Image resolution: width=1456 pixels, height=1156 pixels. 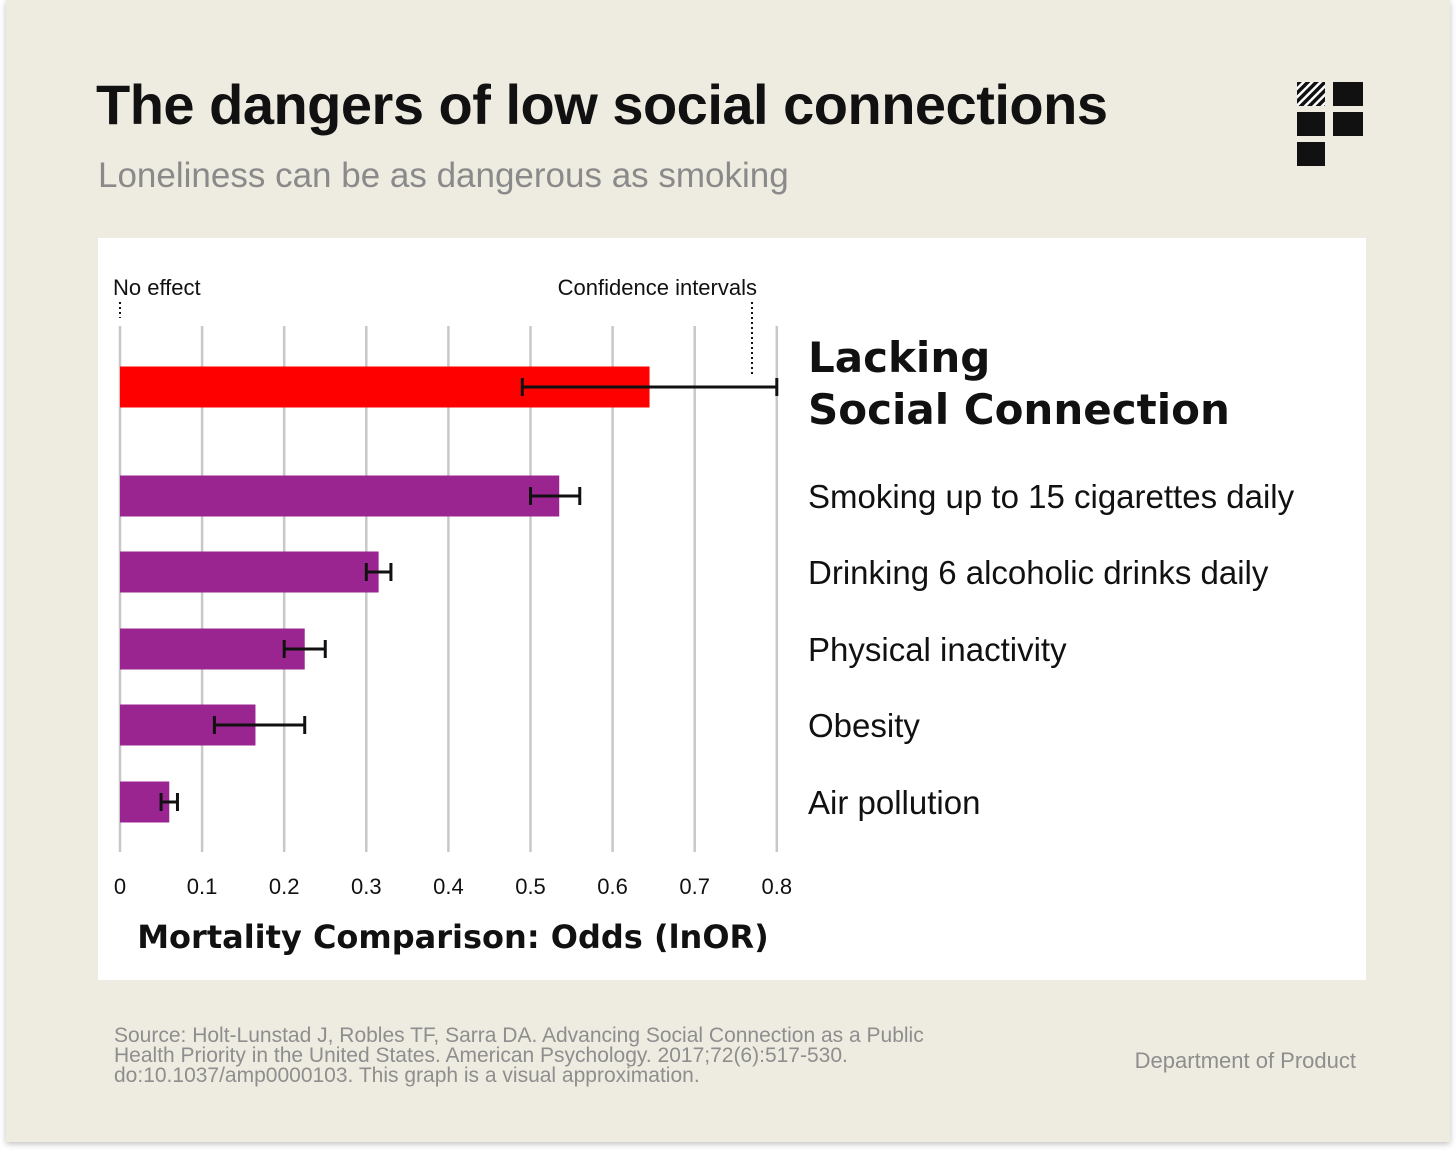 What do you see at coordinates (1038, 572) in the screenshot?
I see `category-label: Drinking 6 alcoholic drinks daily` at bounding box center [1038, 572].